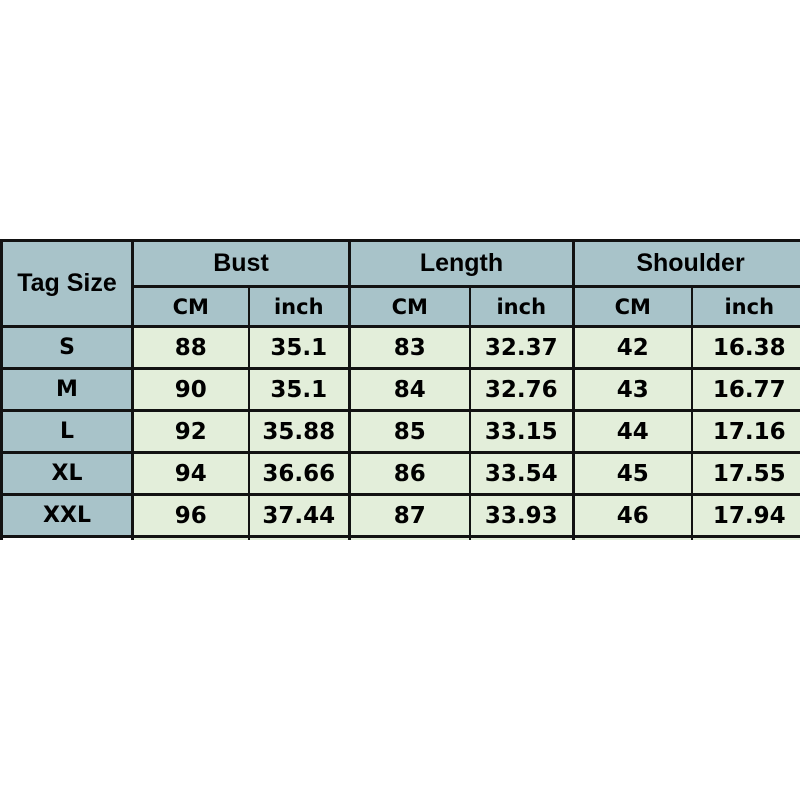 Image resolution: width=800 pixels, height=800 pixels. What do you see at coordinates (632, 389) in the screenshot?
I see `value-shoulder-cm: 43` at bounding box center [632, 389].